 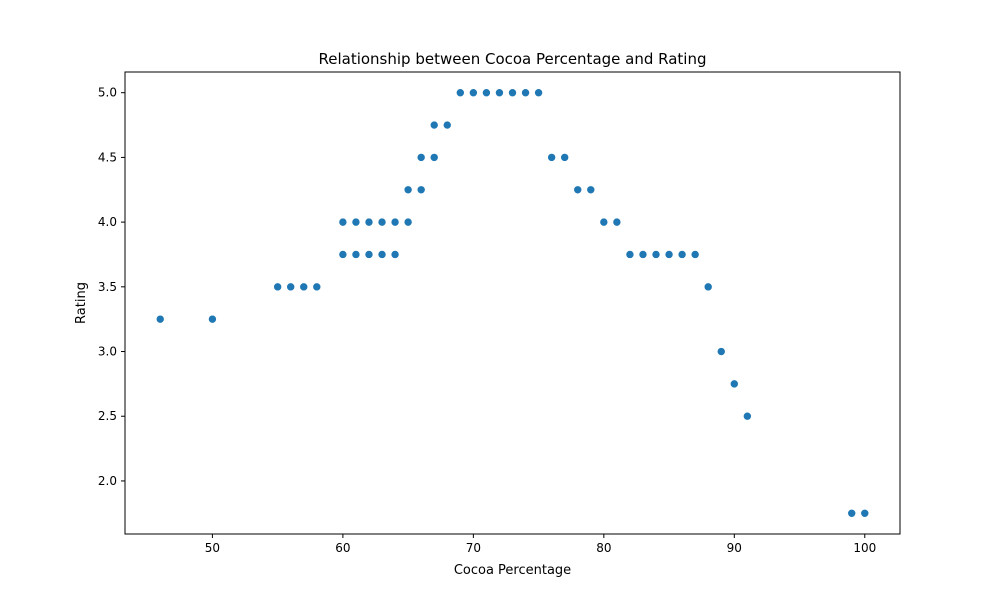 What do you see at coordinates (107, 287) in the screenshot?
I see `y-tick-label: 3.5` at bounding box center [107, 287].